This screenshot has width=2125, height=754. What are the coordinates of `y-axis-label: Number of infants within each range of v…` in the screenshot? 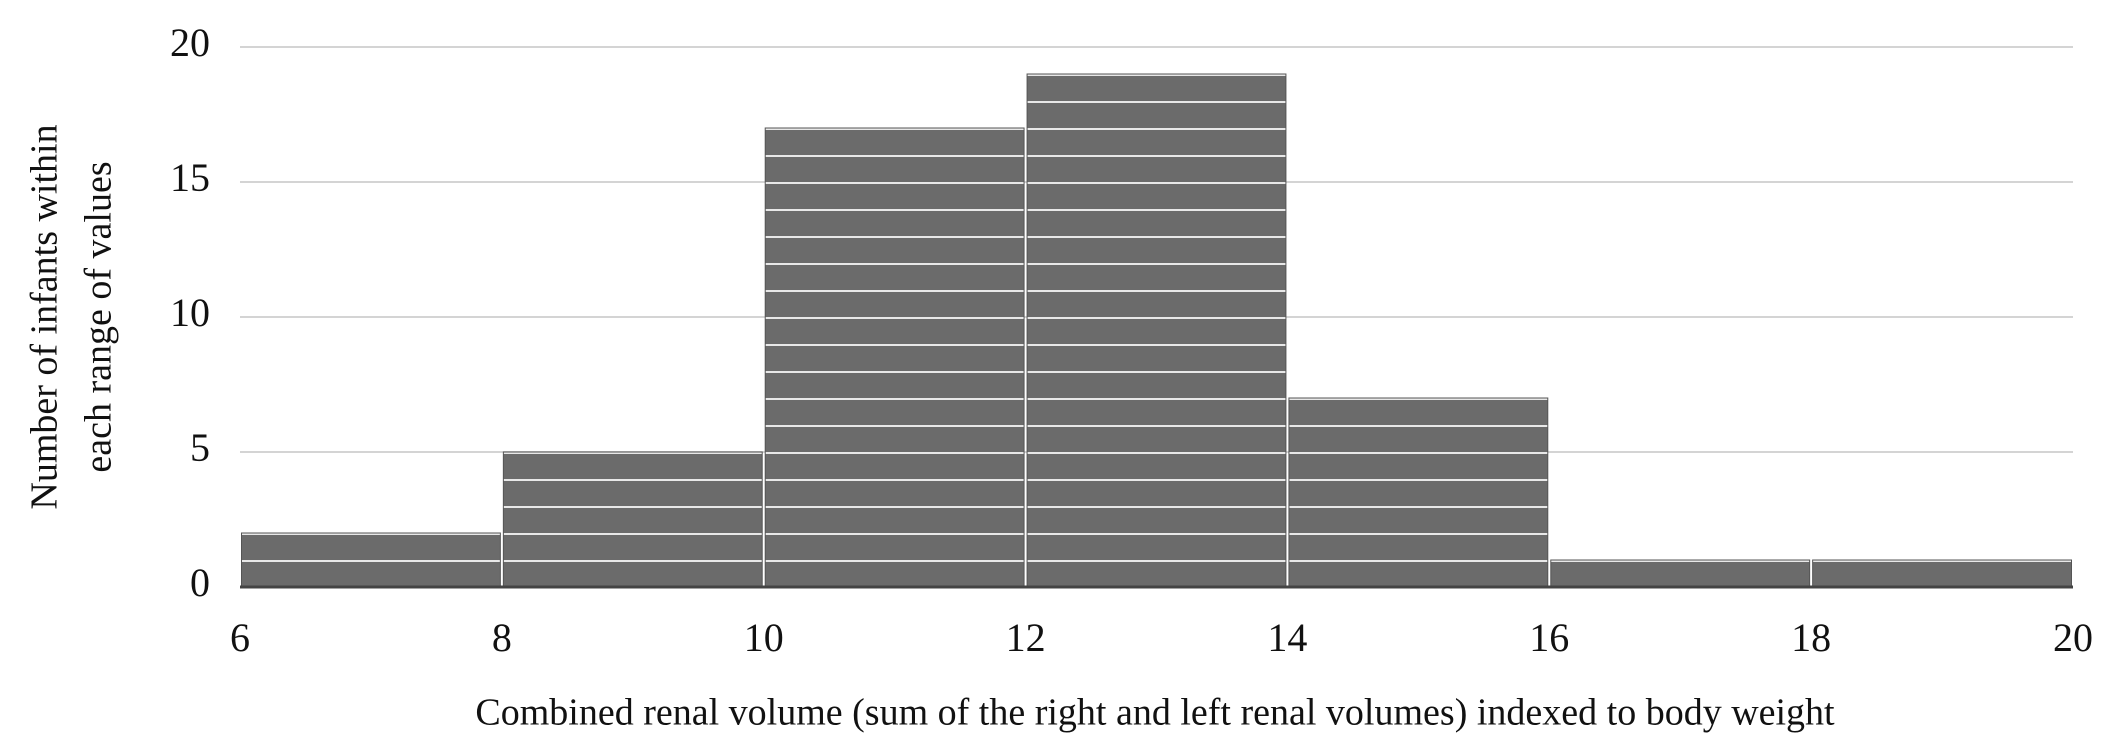 It's located at (72, 316).